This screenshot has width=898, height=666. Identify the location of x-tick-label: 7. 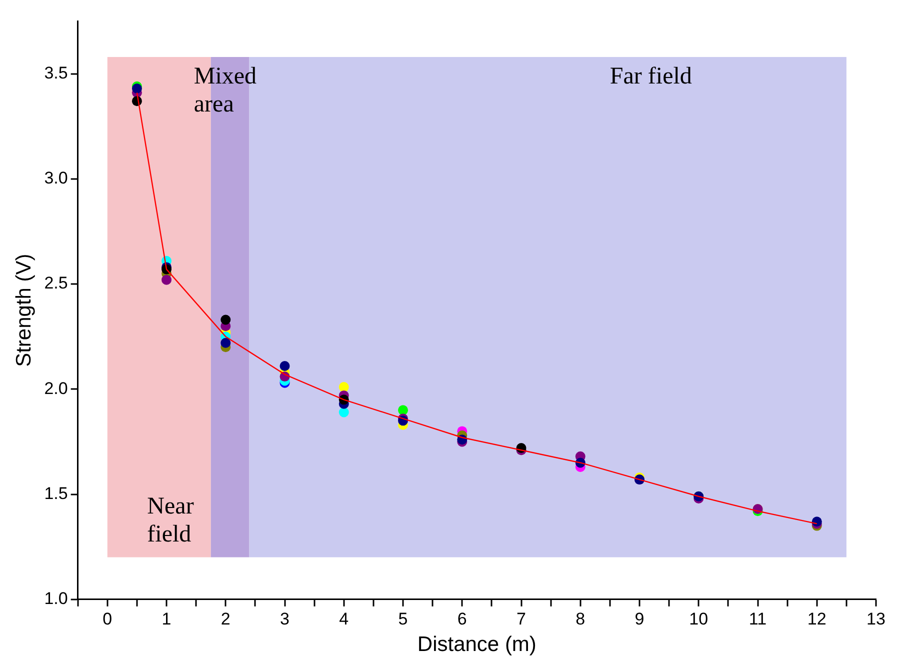
(521, 618).